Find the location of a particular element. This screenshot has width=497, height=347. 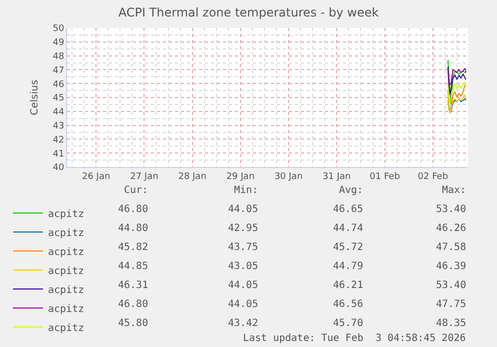

text: 43.05 is located at coordinates (243, 266).